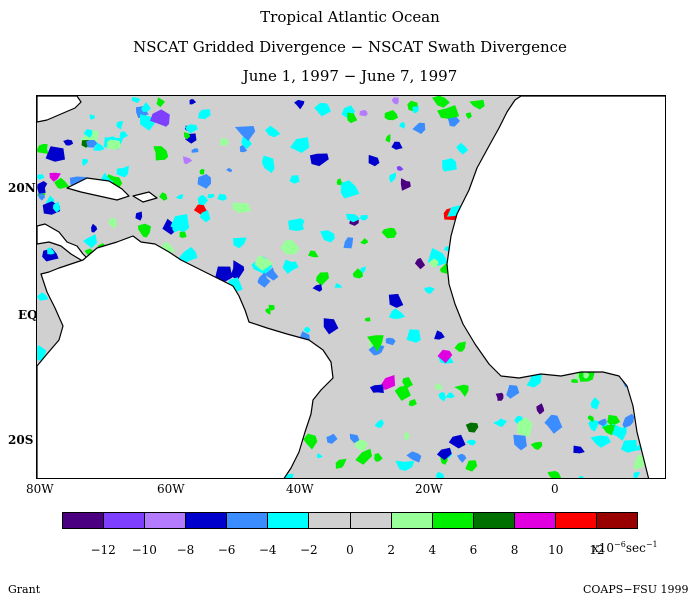 This screenshot has width=700, height=600. What do you see at coordinates (350, 520) in the screenshot?
I see `colorbar` at bounding box center [350, 520].